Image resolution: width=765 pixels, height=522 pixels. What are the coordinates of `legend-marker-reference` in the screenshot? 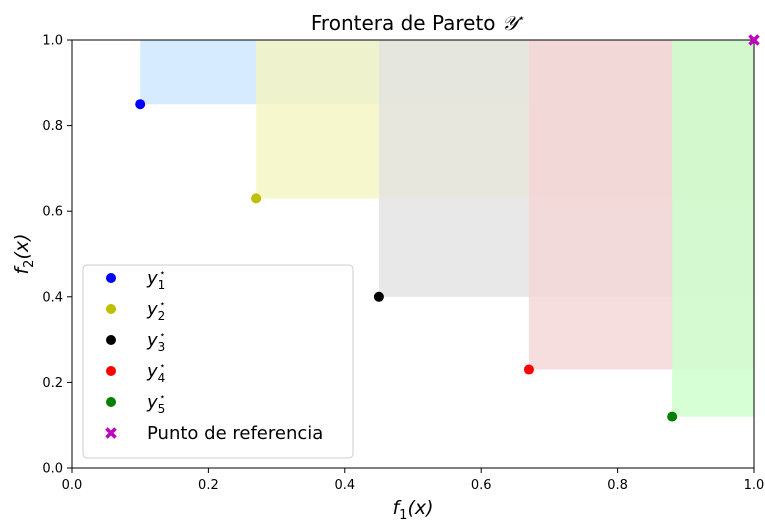 It's located at (111, 433).